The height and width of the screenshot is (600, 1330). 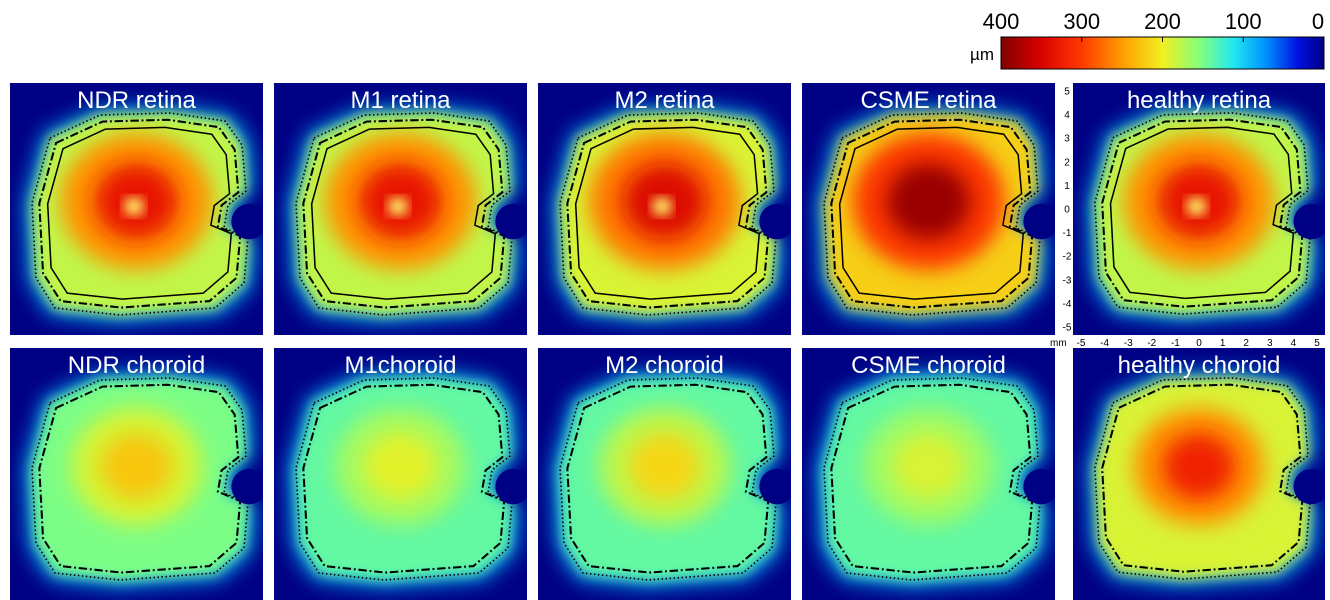 I want to click on panel-title: M2 retina, so click(x=664, y=100).